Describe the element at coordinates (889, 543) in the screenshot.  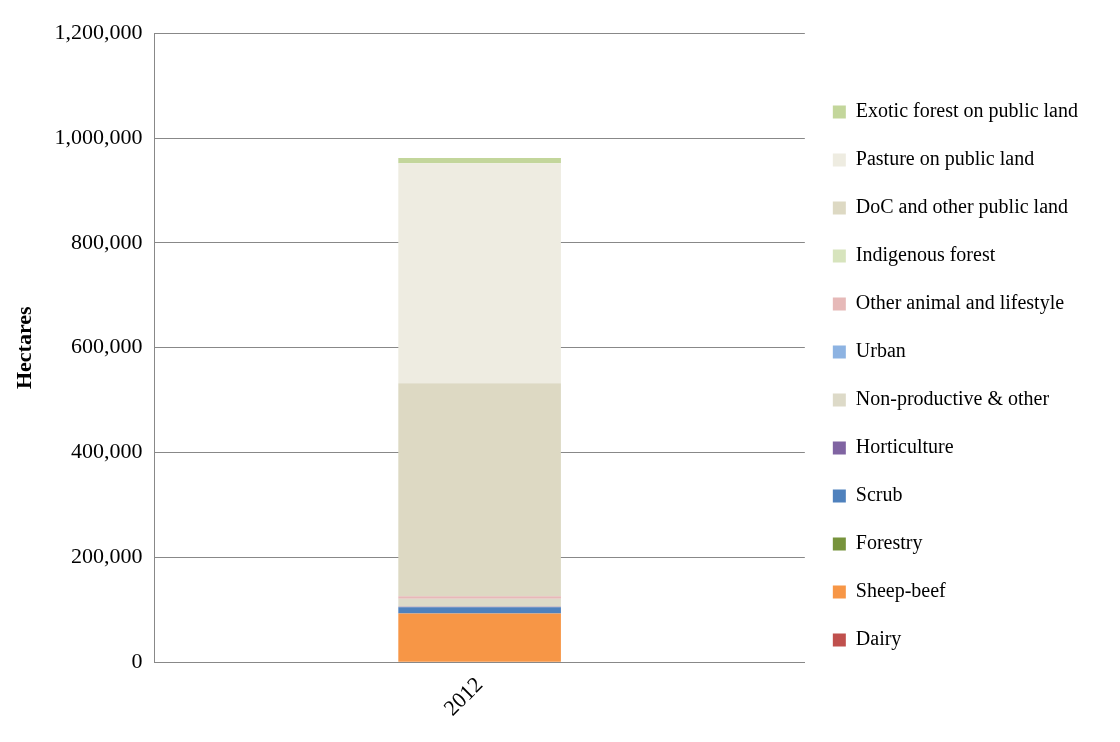
I see `legend-label: Forestry` at that location.